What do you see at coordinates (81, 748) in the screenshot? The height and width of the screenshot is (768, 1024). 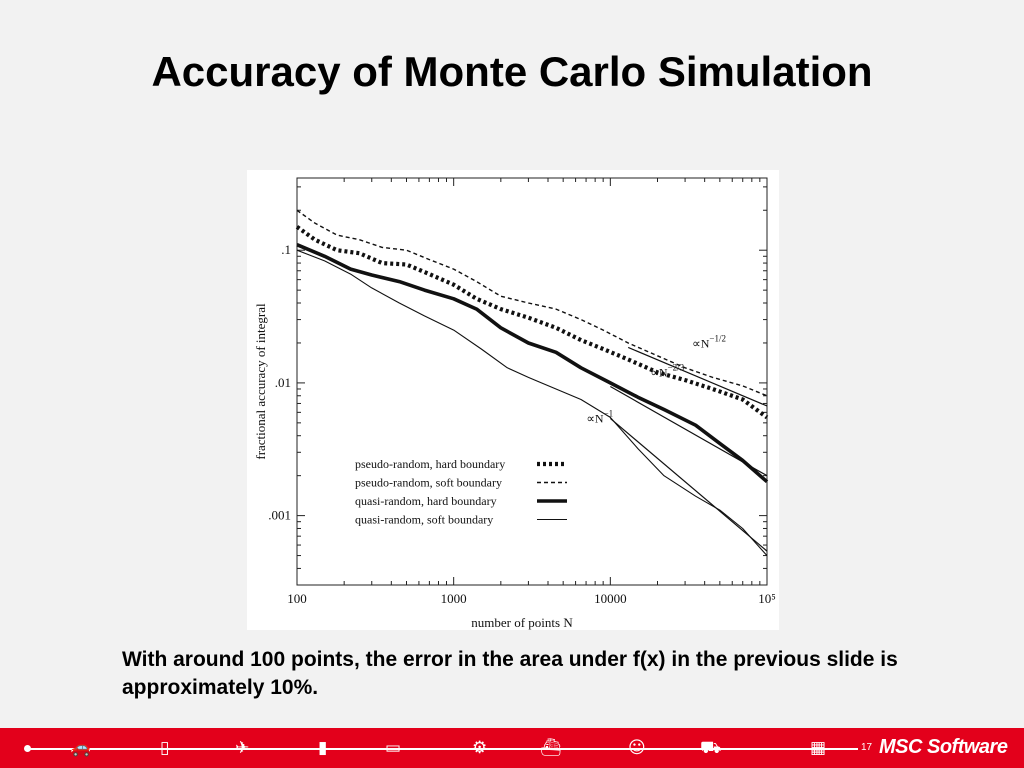 I see `car-icon: 🚗` at bounding box center [81, 748].